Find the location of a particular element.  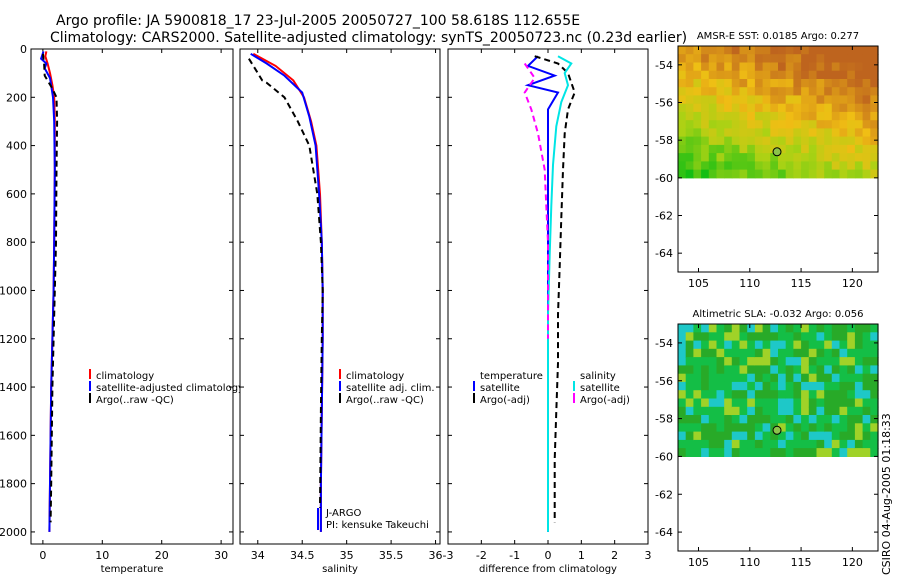

x-tick-label: 120 is located at coordinates (852, 283).